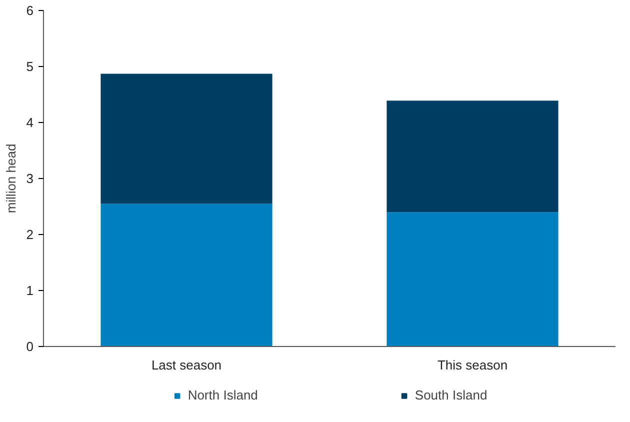  Describe the element at coordinates (10, 179) in the screenshot. I see `y-axis-title: million head` at that location.